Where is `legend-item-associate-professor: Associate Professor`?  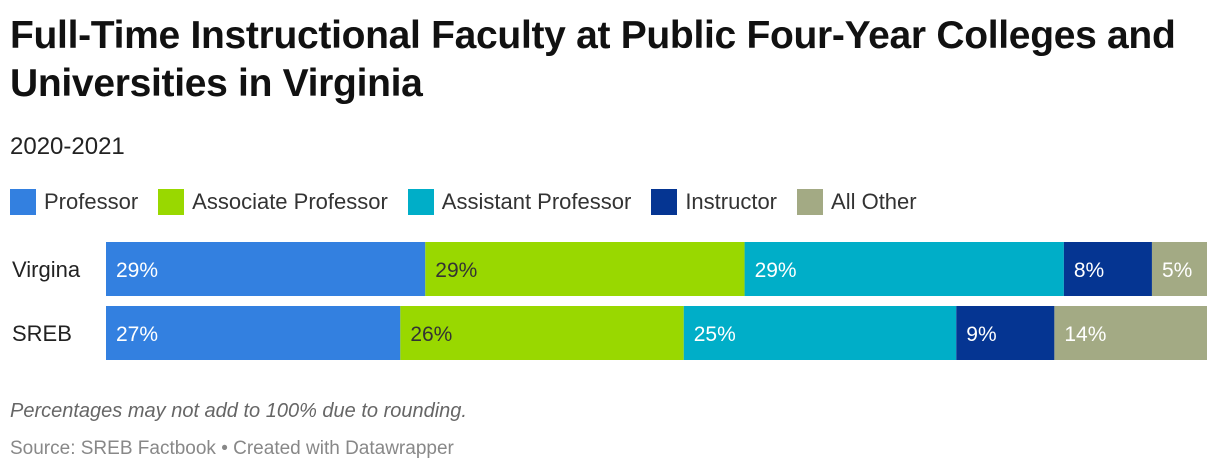
legend-item-associate-professor: Associate Professor is located at coordinates (273, 202).